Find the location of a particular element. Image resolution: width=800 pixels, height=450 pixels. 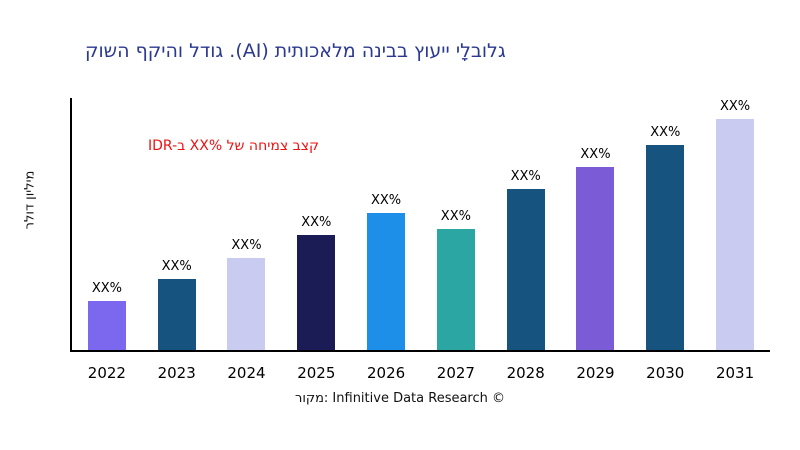

bar-slot-2025: XX% 2025 is located at coordinates (316, 240).